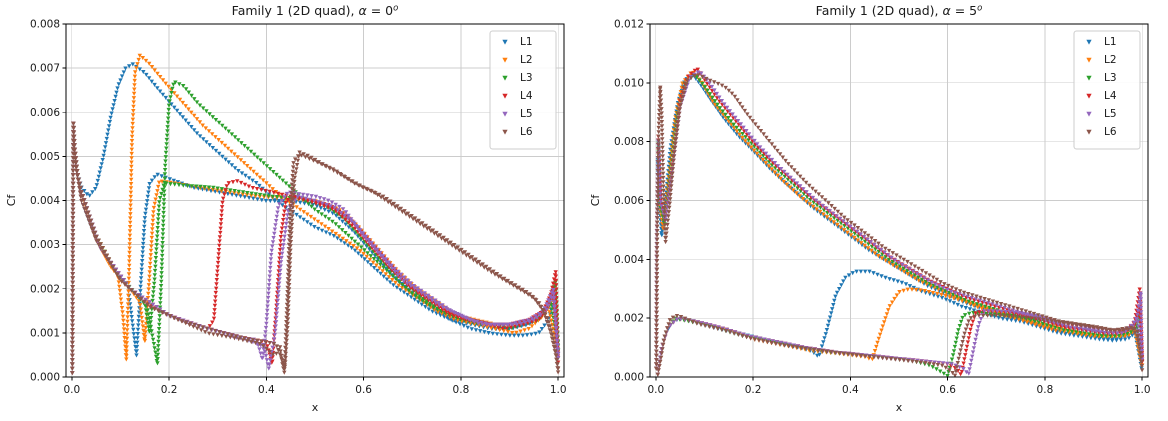 Image resolution: width=1168 pixels, height=421 pixels. I want to click on plot-title: Family 1 (2D quad), α = 5o, so click(899, 10).